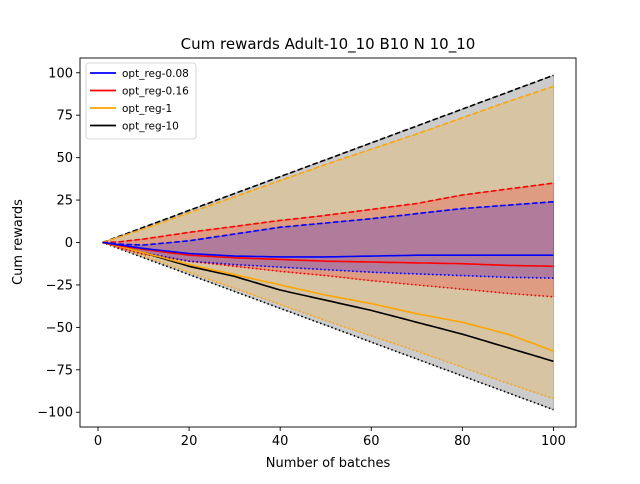  I want to click on y-tick-label: 50, so click(64, 158).